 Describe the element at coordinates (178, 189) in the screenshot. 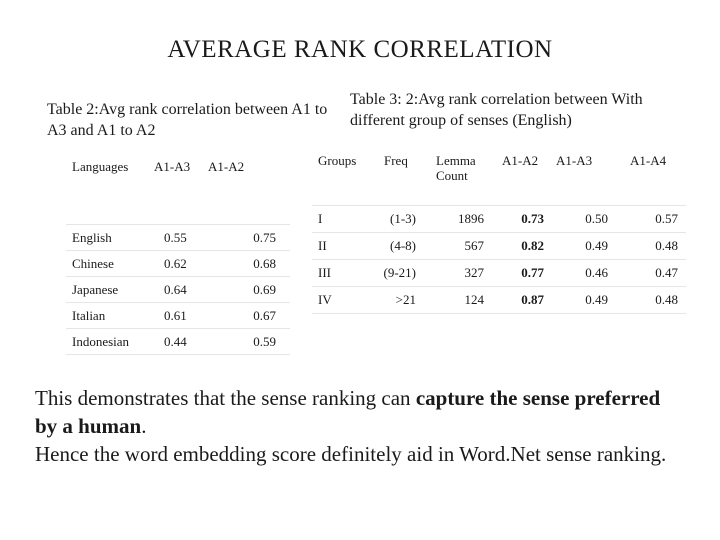

I see `table2-header-row: Languages A1-A3 A1-A2` at that location.